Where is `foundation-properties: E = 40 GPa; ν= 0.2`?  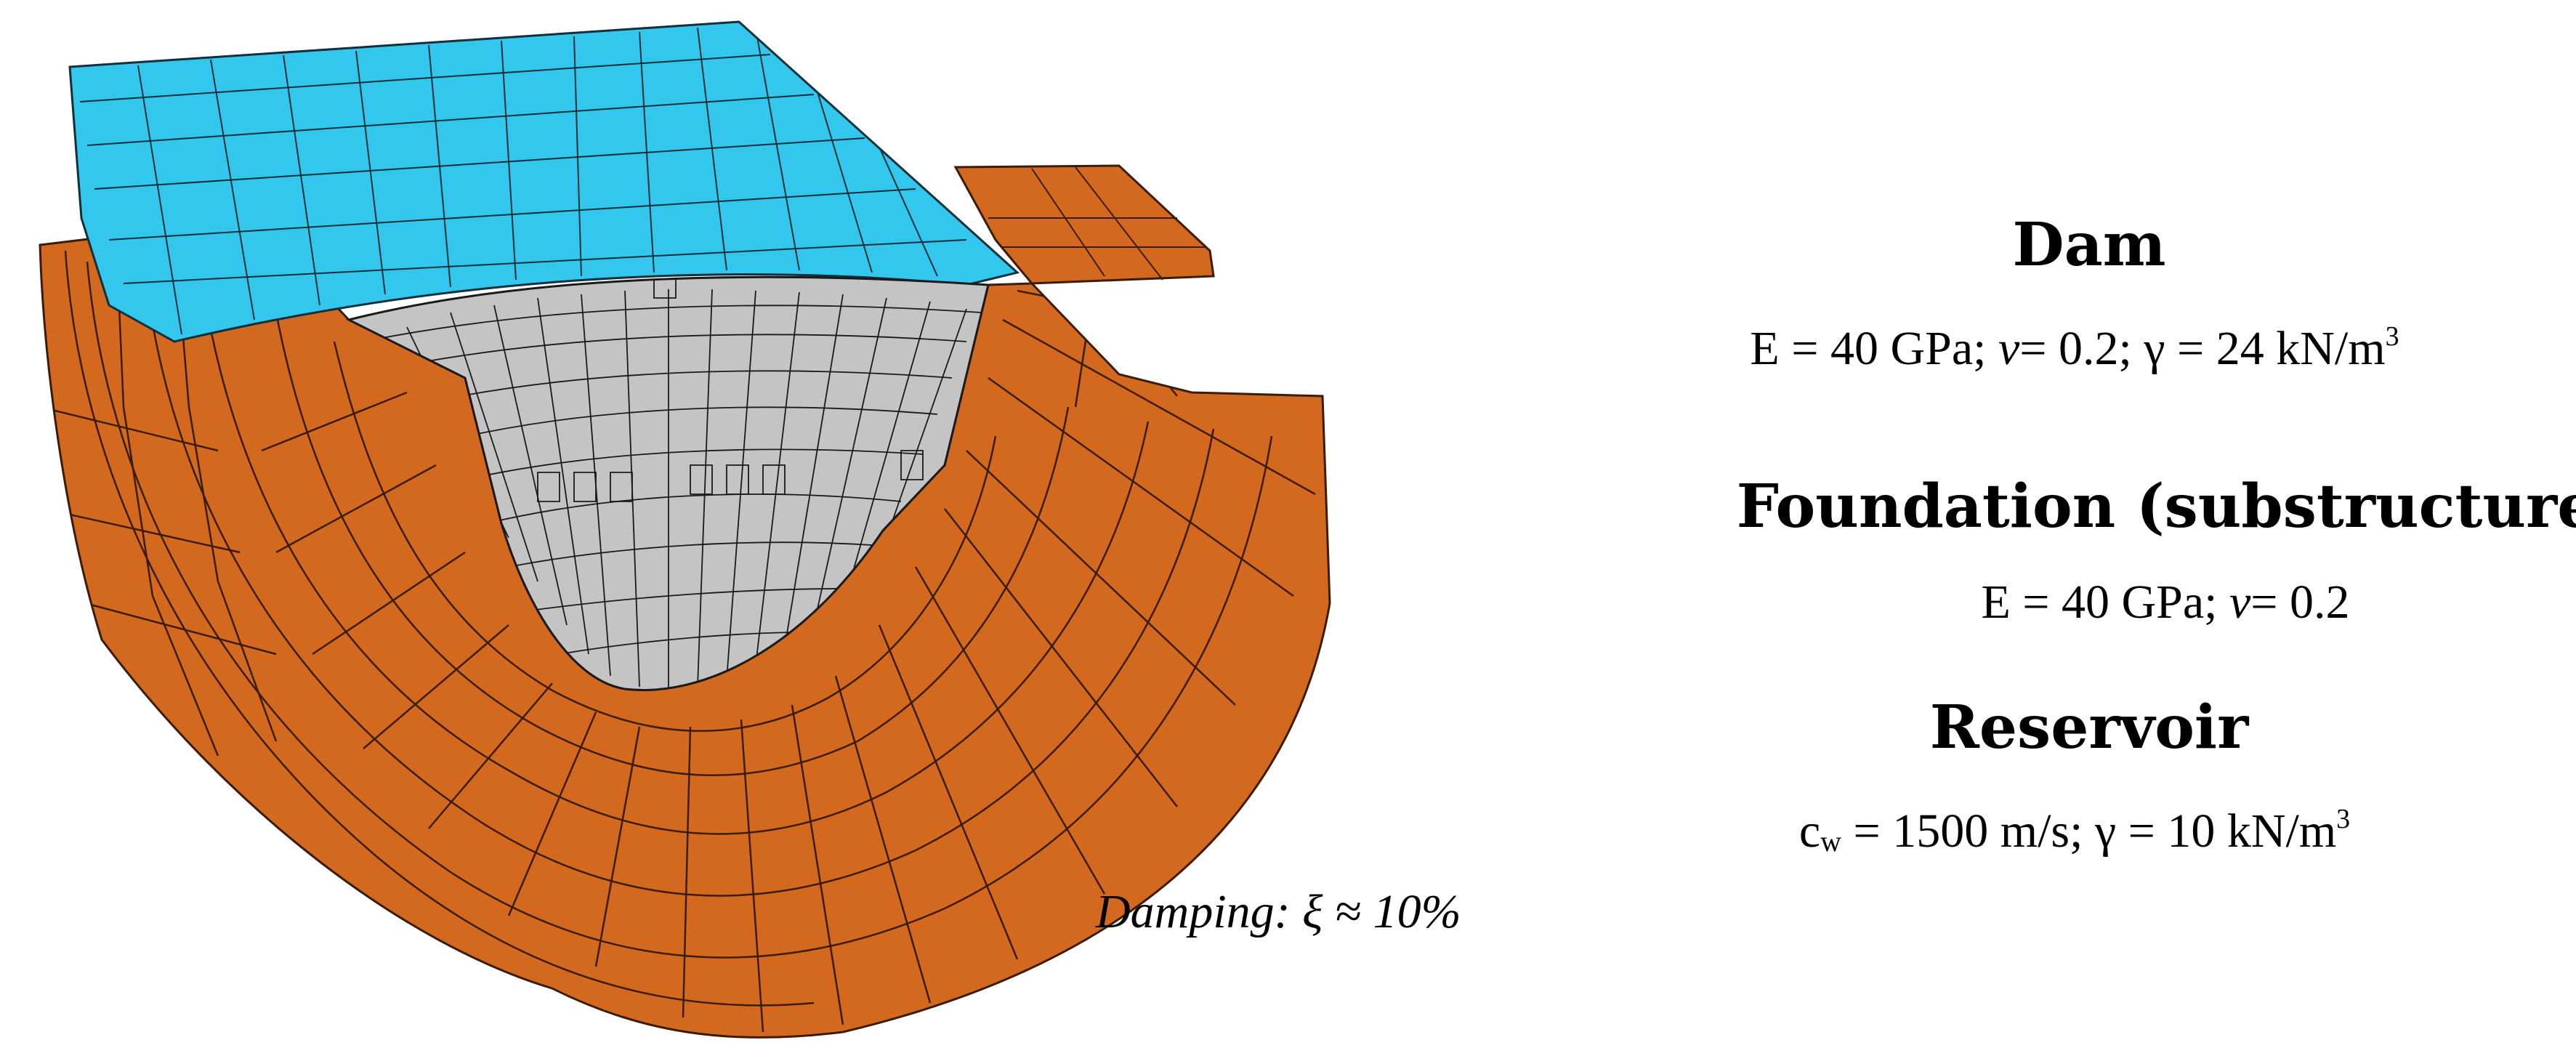
foundation-properties: E = 40 GPa; ν= 0.2 is located at coordinates (2165, 602).